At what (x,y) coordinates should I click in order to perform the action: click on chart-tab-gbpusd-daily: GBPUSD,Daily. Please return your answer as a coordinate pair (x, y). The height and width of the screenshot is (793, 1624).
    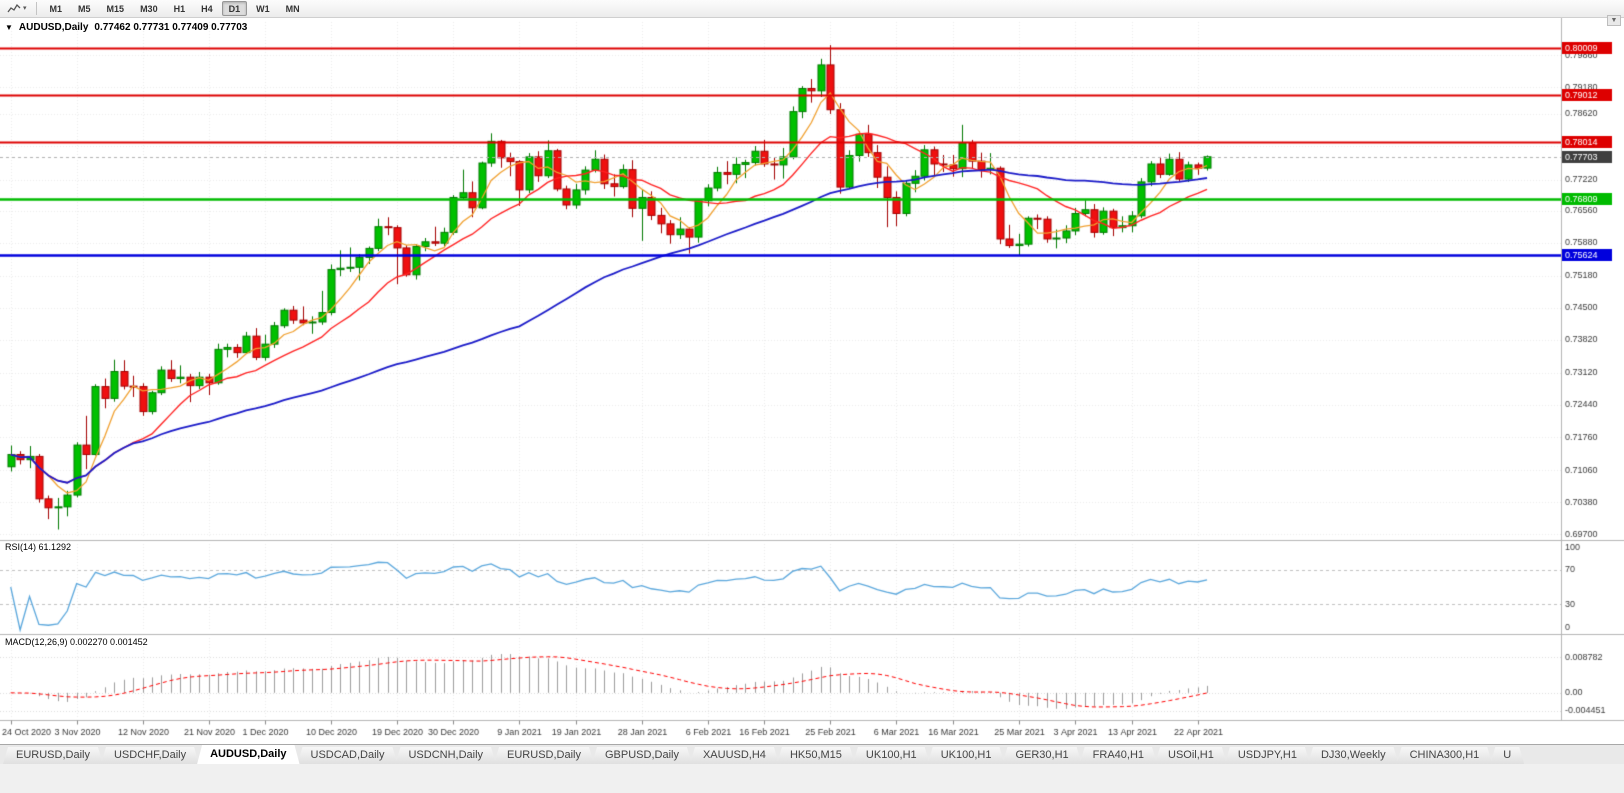
    Looking at the image, I should click on (642, 755).